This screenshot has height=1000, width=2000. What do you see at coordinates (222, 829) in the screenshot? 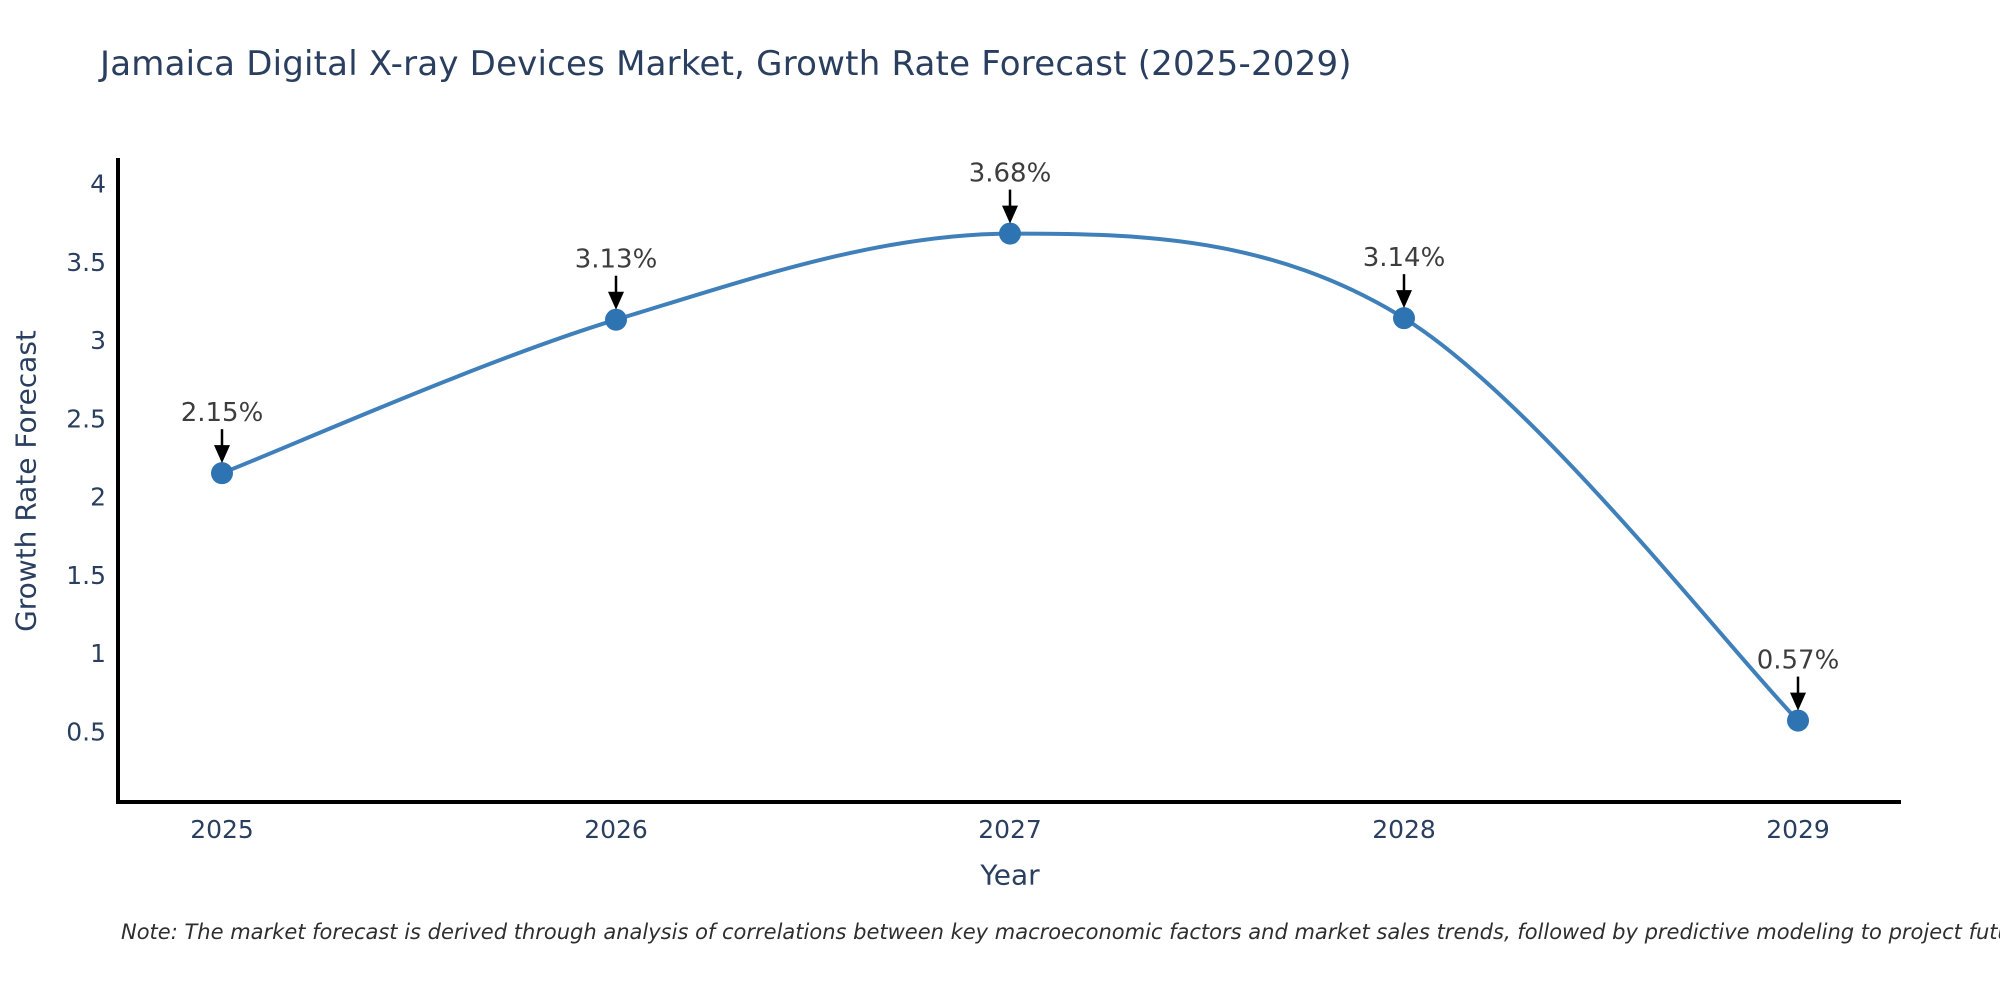
I see `x-tick-label: 2025` at bounding box center [222, 829].